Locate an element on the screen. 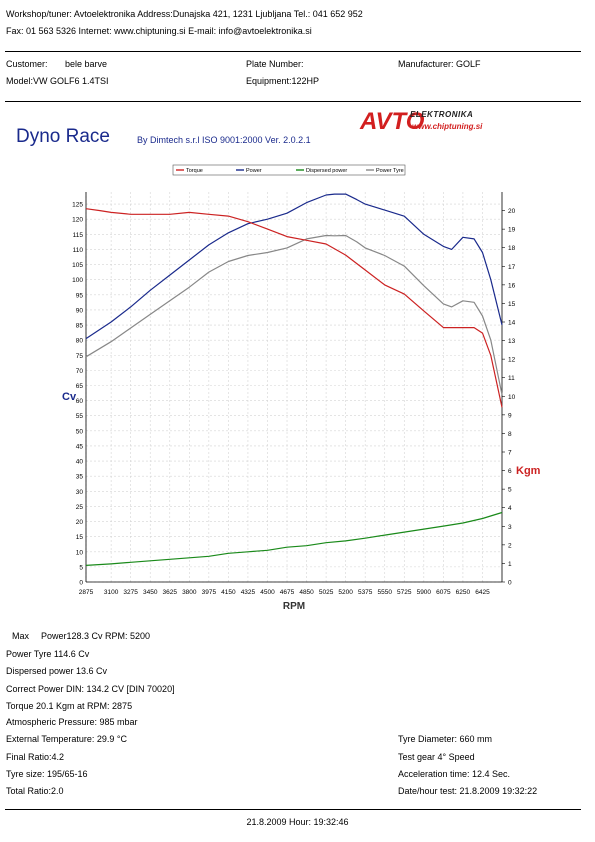 The height and width of the screenshot is (842, 595). y-tick-label-left: 65 is located at coordinates (80, 386).